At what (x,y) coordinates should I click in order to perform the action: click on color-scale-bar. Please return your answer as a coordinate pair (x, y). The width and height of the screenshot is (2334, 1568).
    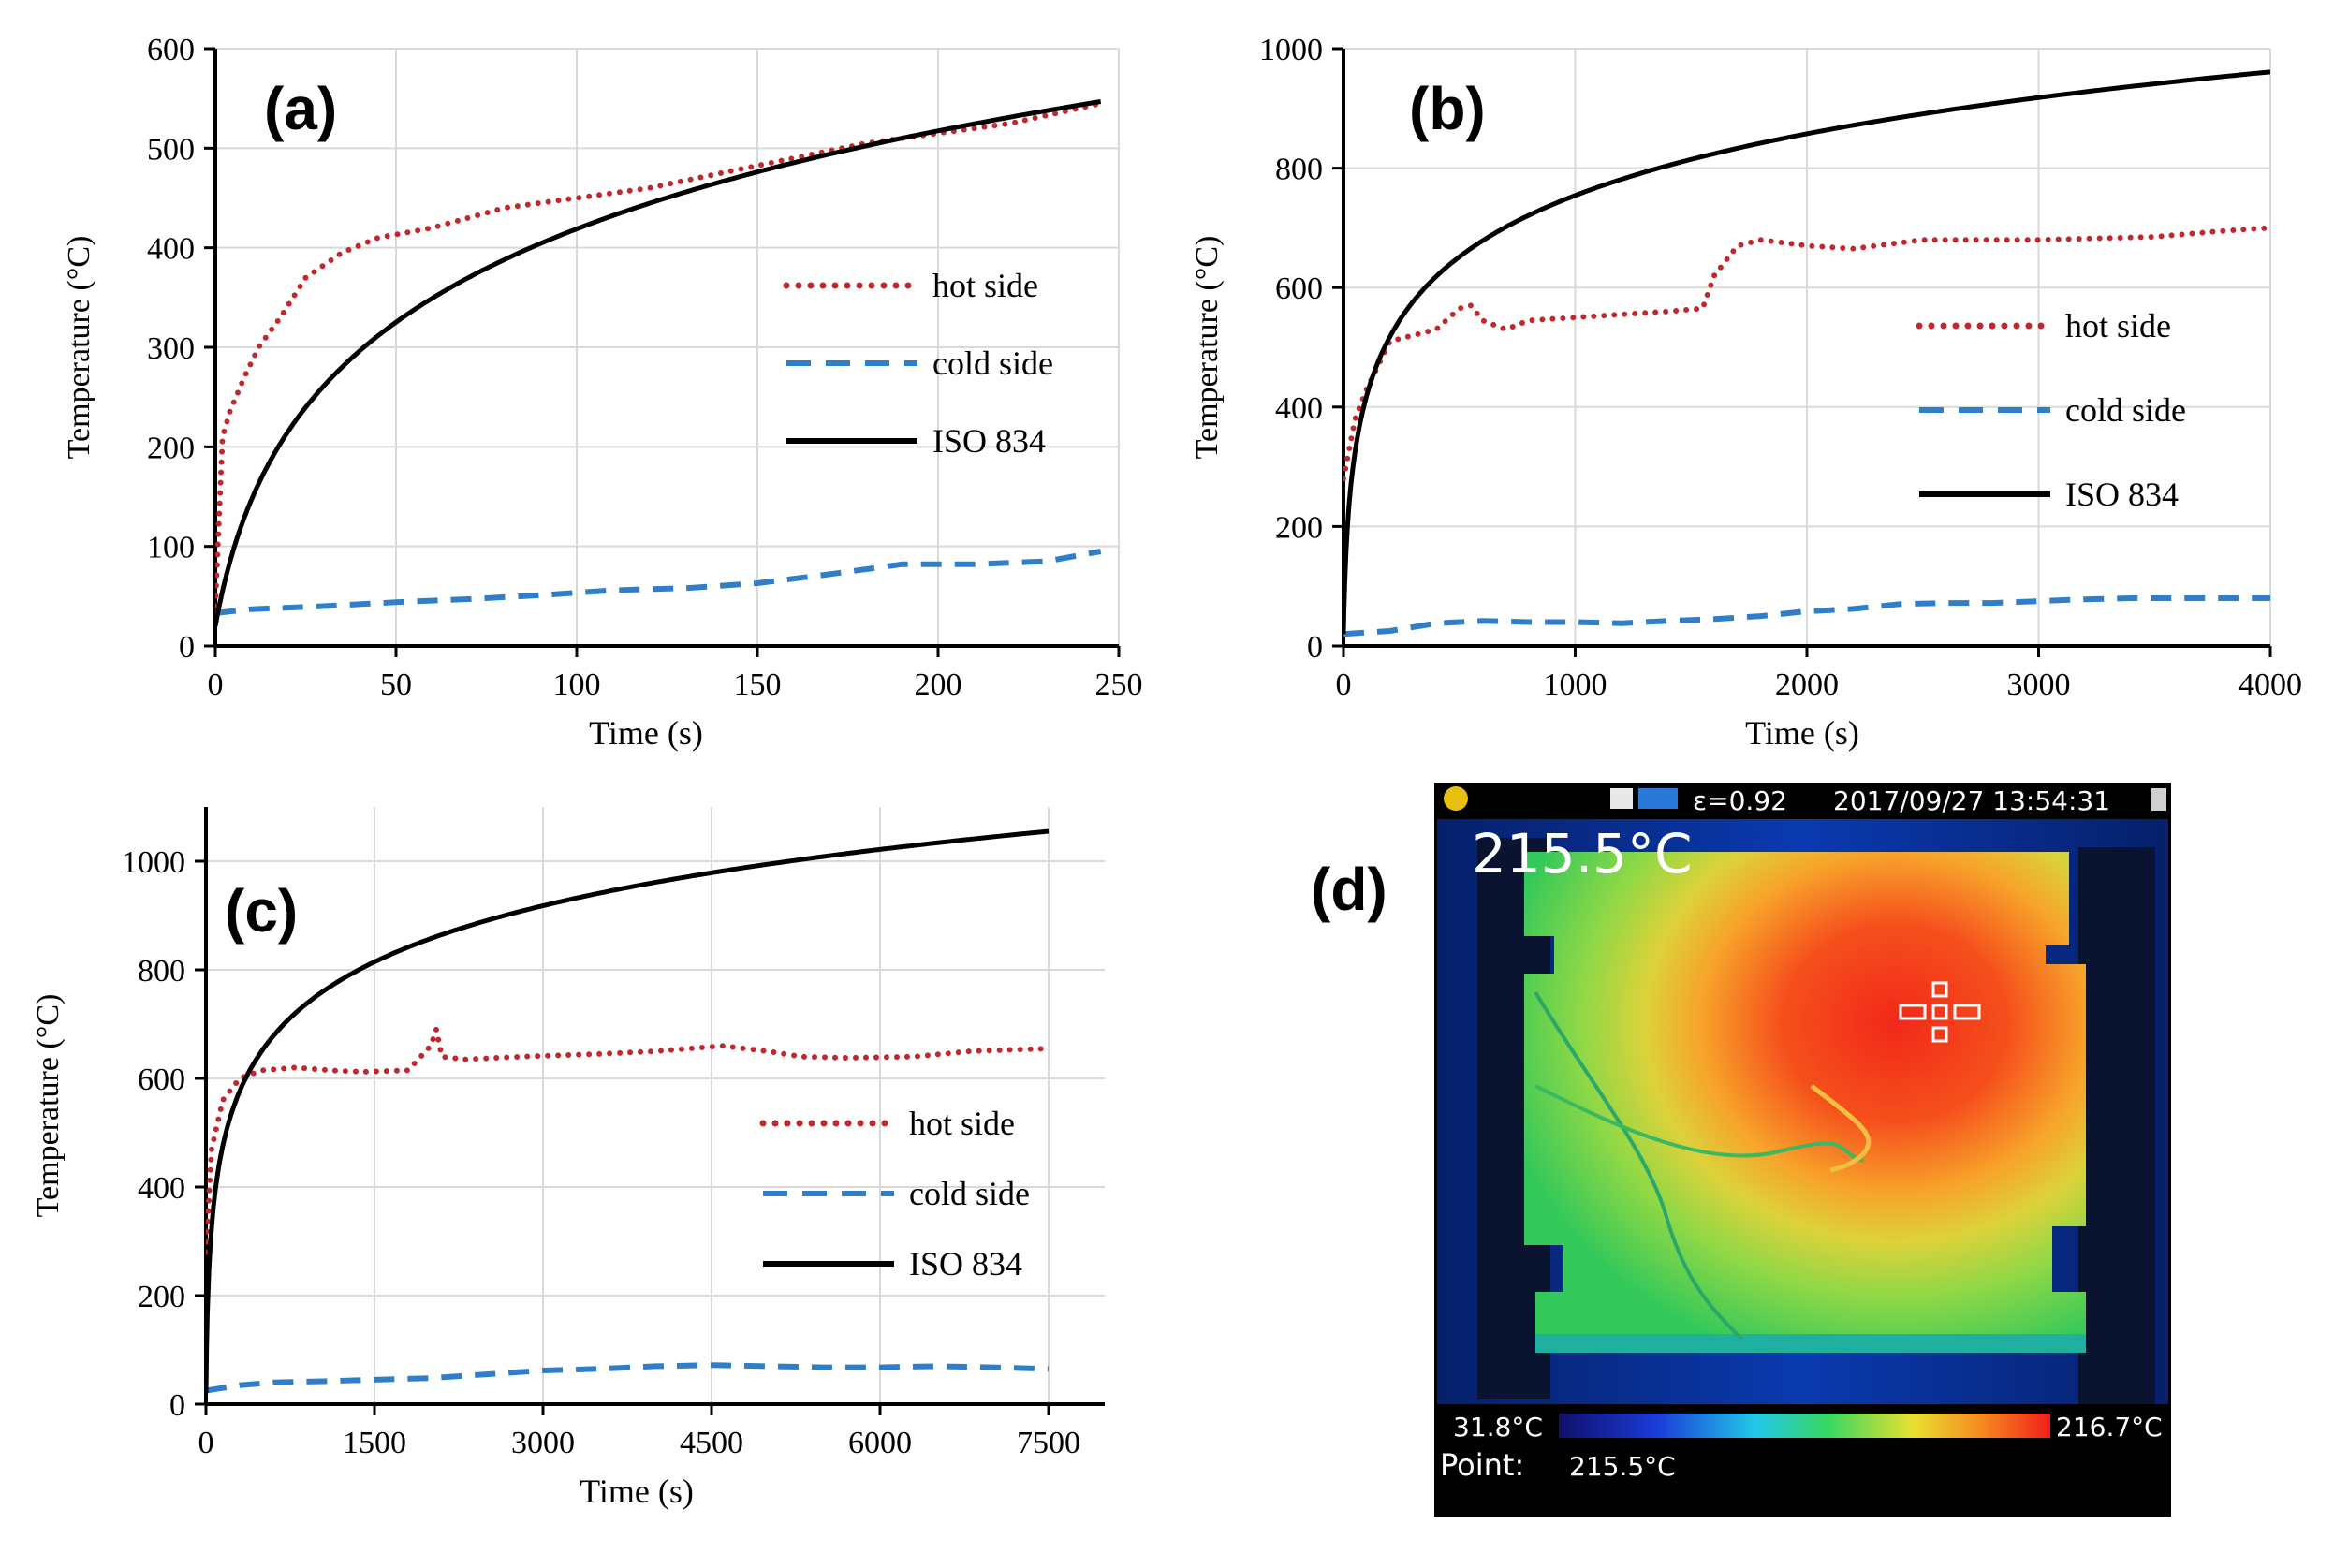
    Looking at the image, I should click on (1804, 1426).